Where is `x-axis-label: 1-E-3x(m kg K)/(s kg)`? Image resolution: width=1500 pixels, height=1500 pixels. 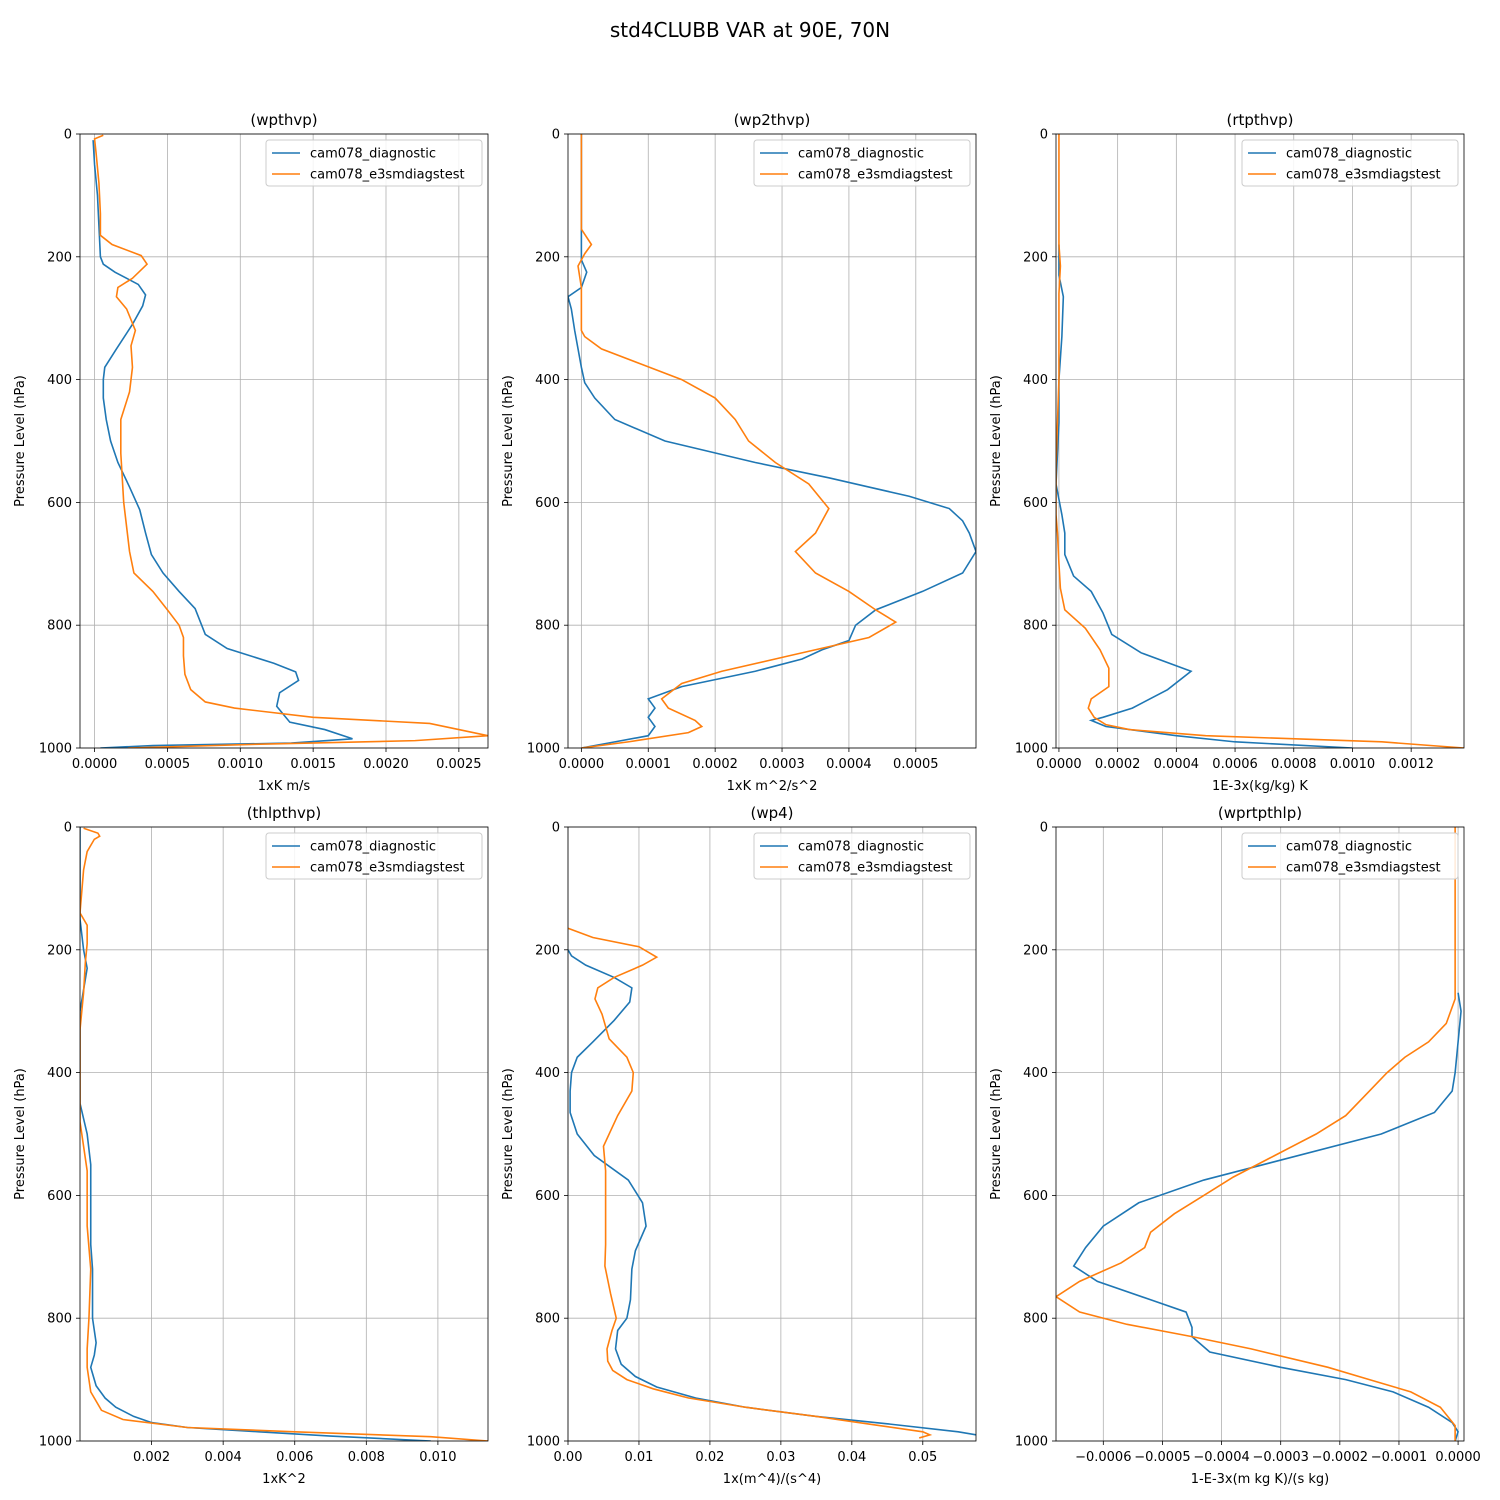 x-axis-label: 1-E-3x(m kg K)/(s kg) is located at coordinates (1260, 1479).